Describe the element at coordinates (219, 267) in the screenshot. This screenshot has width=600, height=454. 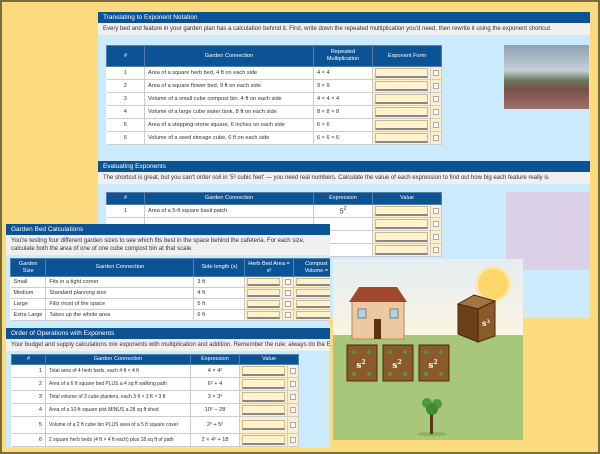
I see `col-header: Side length (s)` at that location.